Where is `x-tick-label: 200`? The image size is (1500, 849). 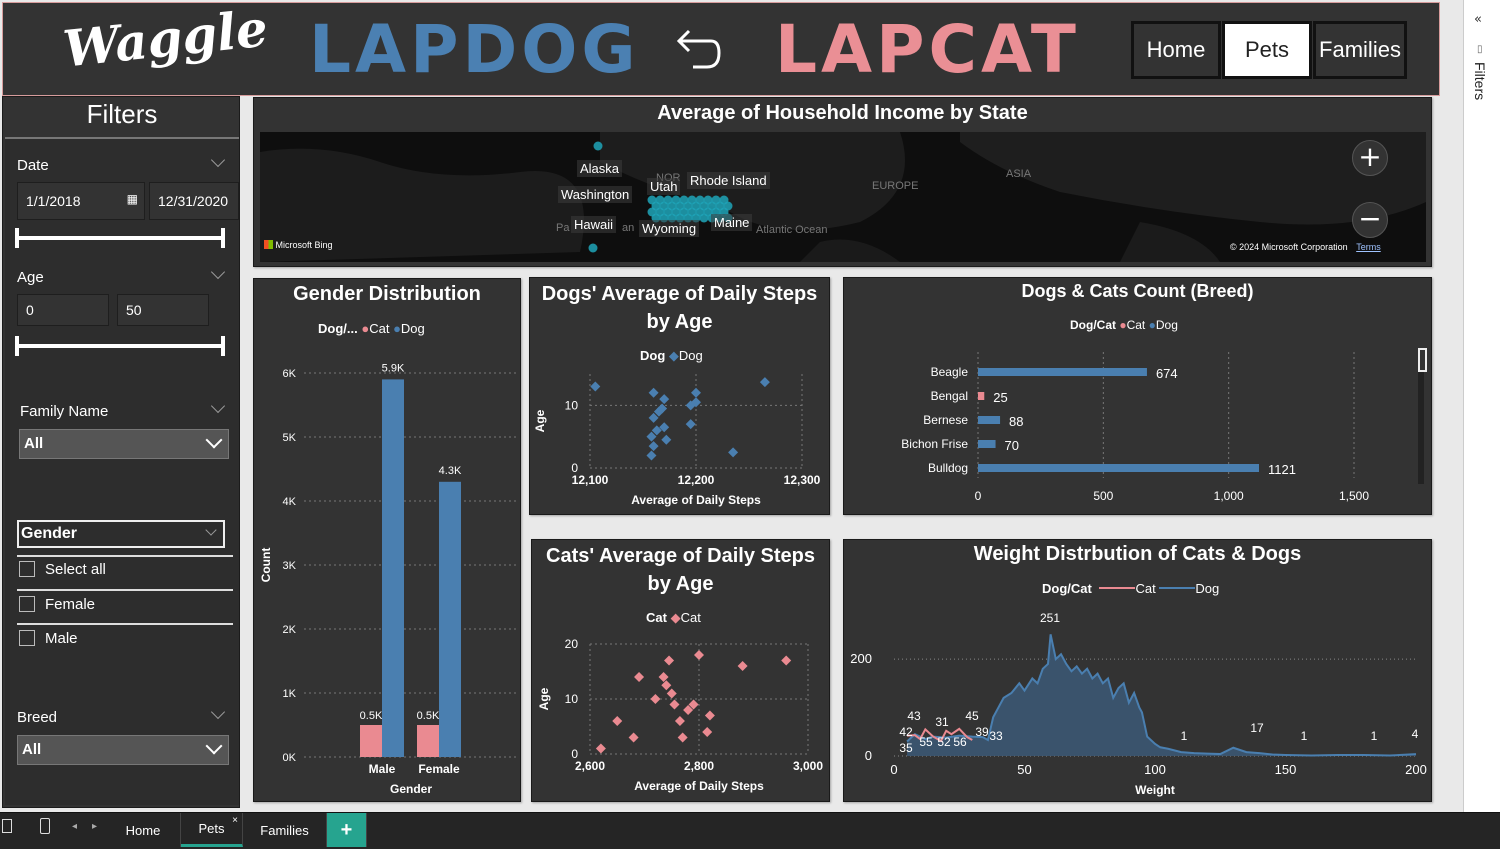 x-tick-label: 200 is located at coordinates (1416, 769).